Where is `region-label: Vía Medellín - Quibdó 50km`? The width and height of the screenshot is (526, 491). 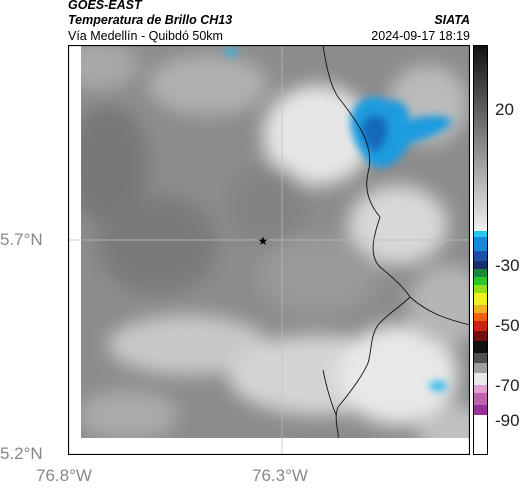
region-label: Vía Medellín - Quibdó 50km is located at coordinates (145, 36).